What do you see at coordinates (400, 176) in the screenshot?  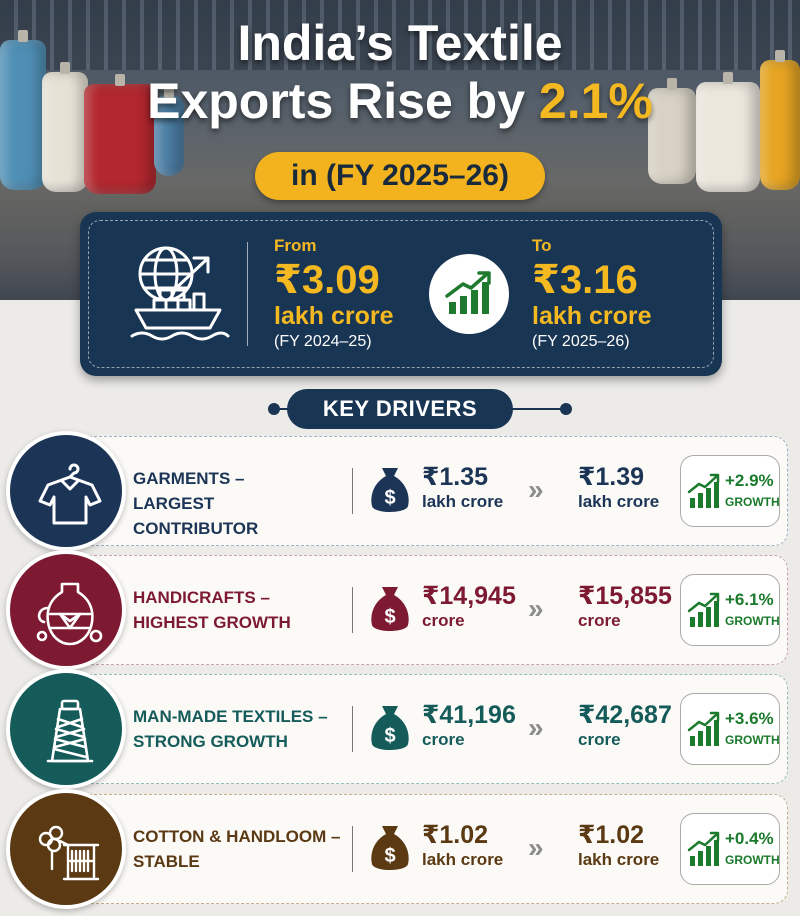 I see `fiscal-year-badge: in (FY 2025–26)` at bounding box center [400, 176].